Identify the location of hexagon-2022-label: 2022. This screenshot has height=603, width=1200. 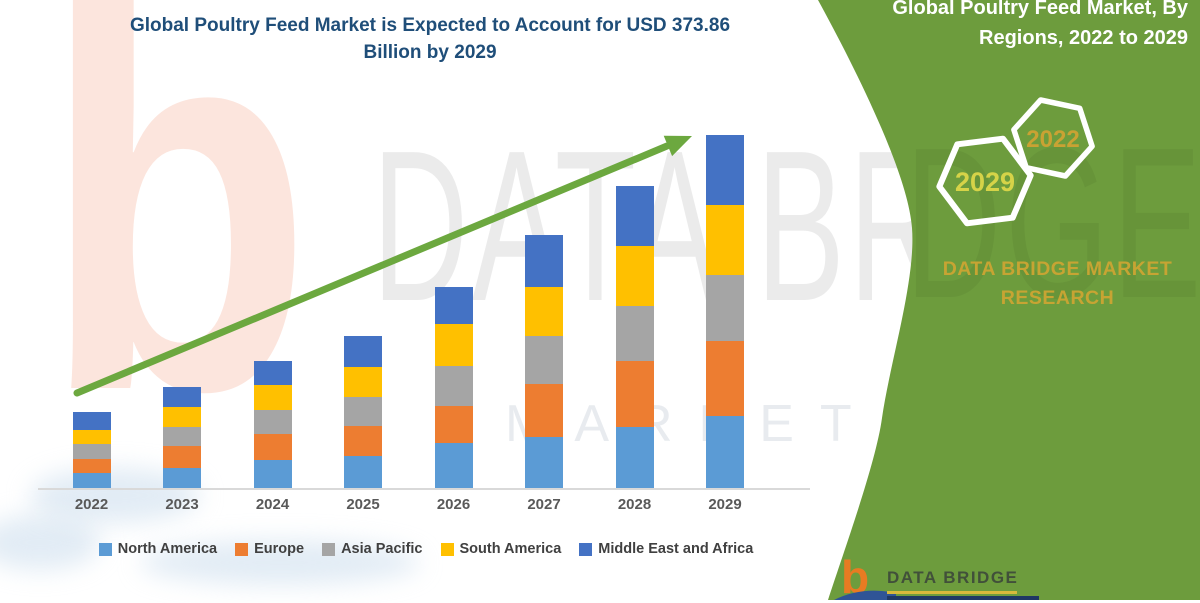
(1052, 139).